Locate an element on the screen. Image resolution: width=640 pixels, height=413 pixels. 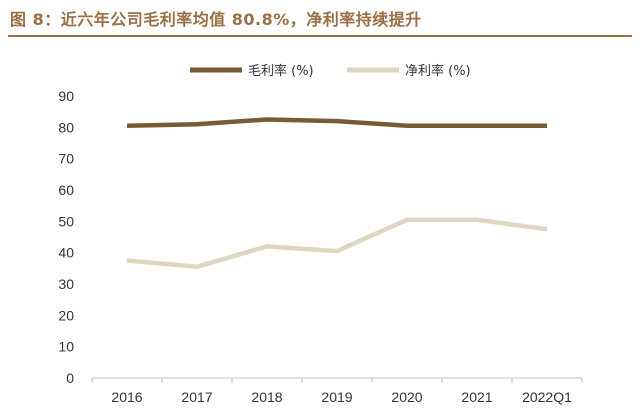
series-line-net-margin is located at coordinates (337, 243).